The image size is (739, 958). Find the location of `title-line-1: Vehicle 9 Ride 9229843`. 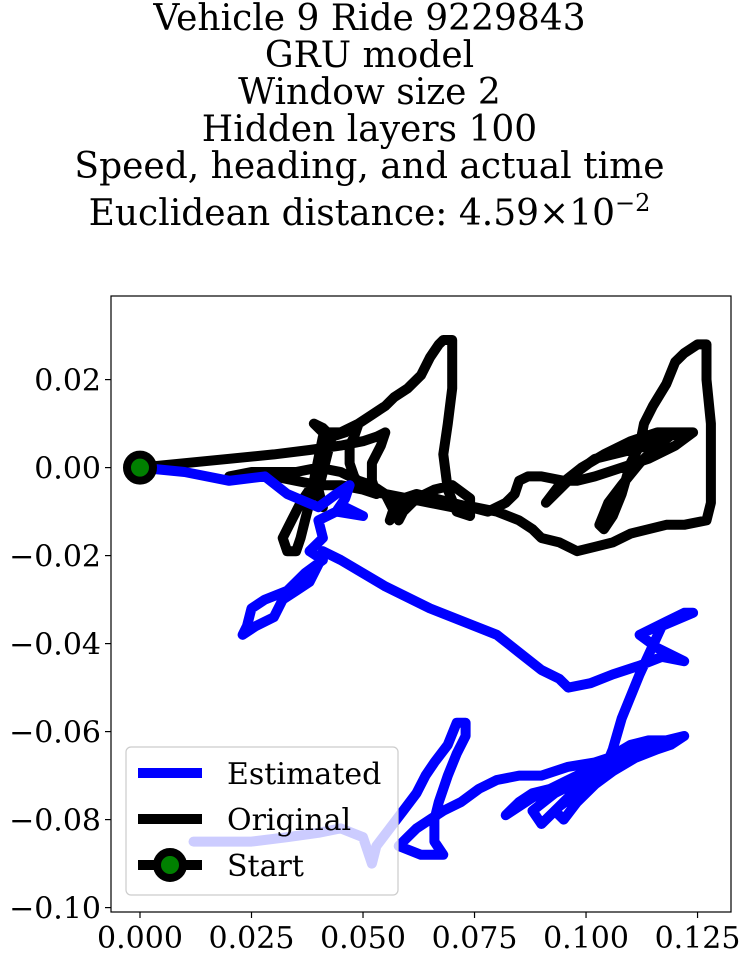

title-line-1: Vehicle 9 Ride 9229843 is located at coordinates (369, 19).